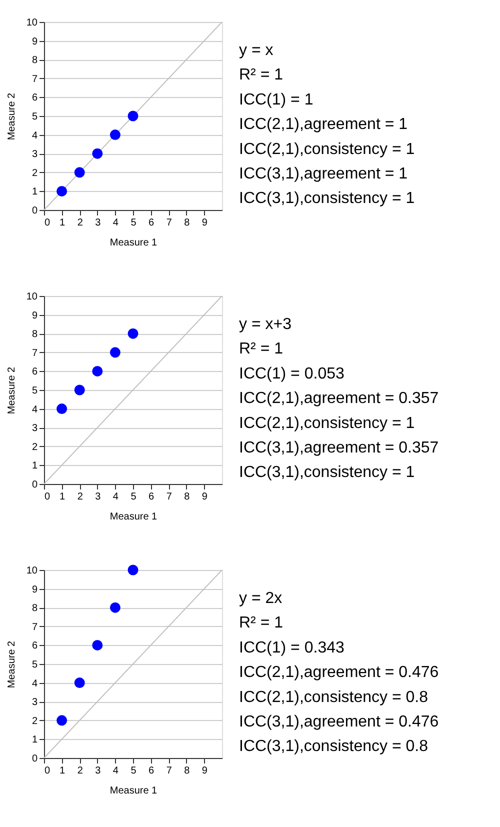 This screenshot has width=500, height=827. Describe the element at coordinates (260, 598) in the screenshot. I see `text: y = 2x` at that location.